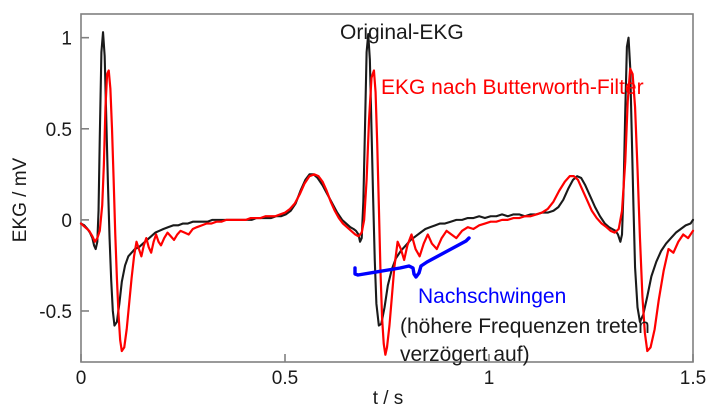 The width and height of the screenshot is (727, 416). What do you see at coordinates (412, 257) in the screenshot?
I see `ringing-brace-pointer` at bounding box center [412, 257].